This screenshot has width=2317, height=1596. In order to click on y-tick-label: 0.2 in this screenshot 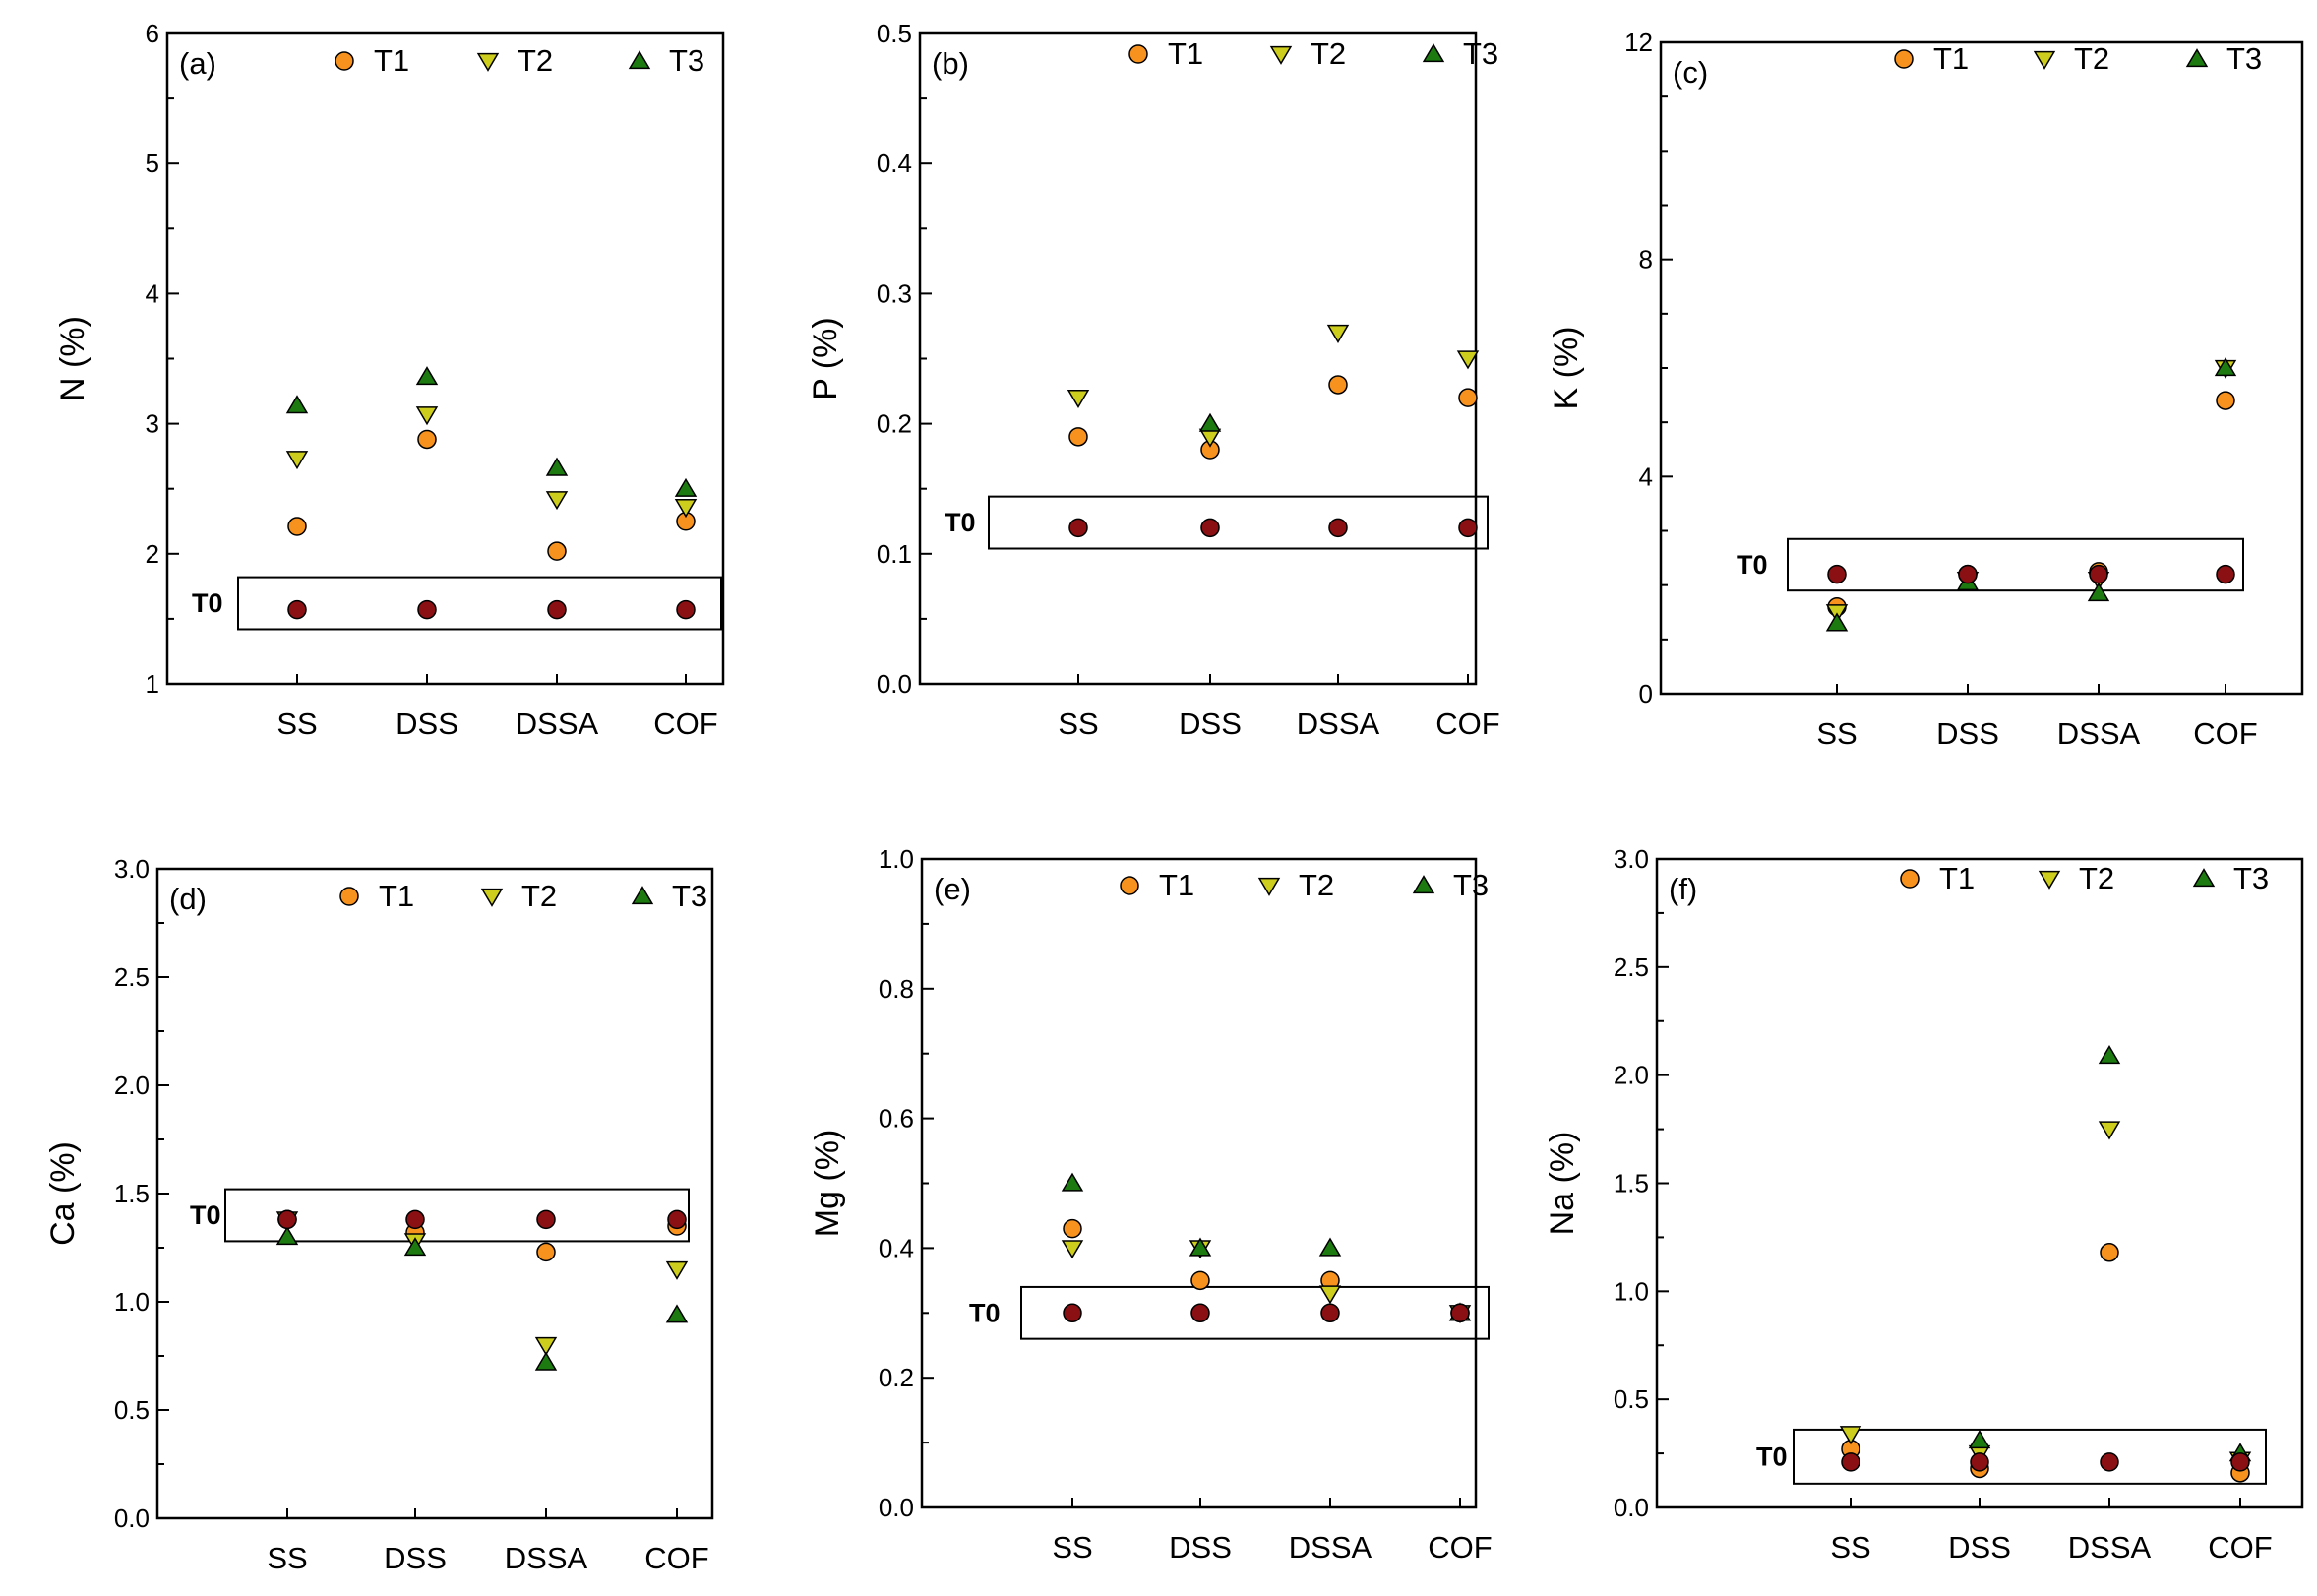, I will do `click(894, 424)`.